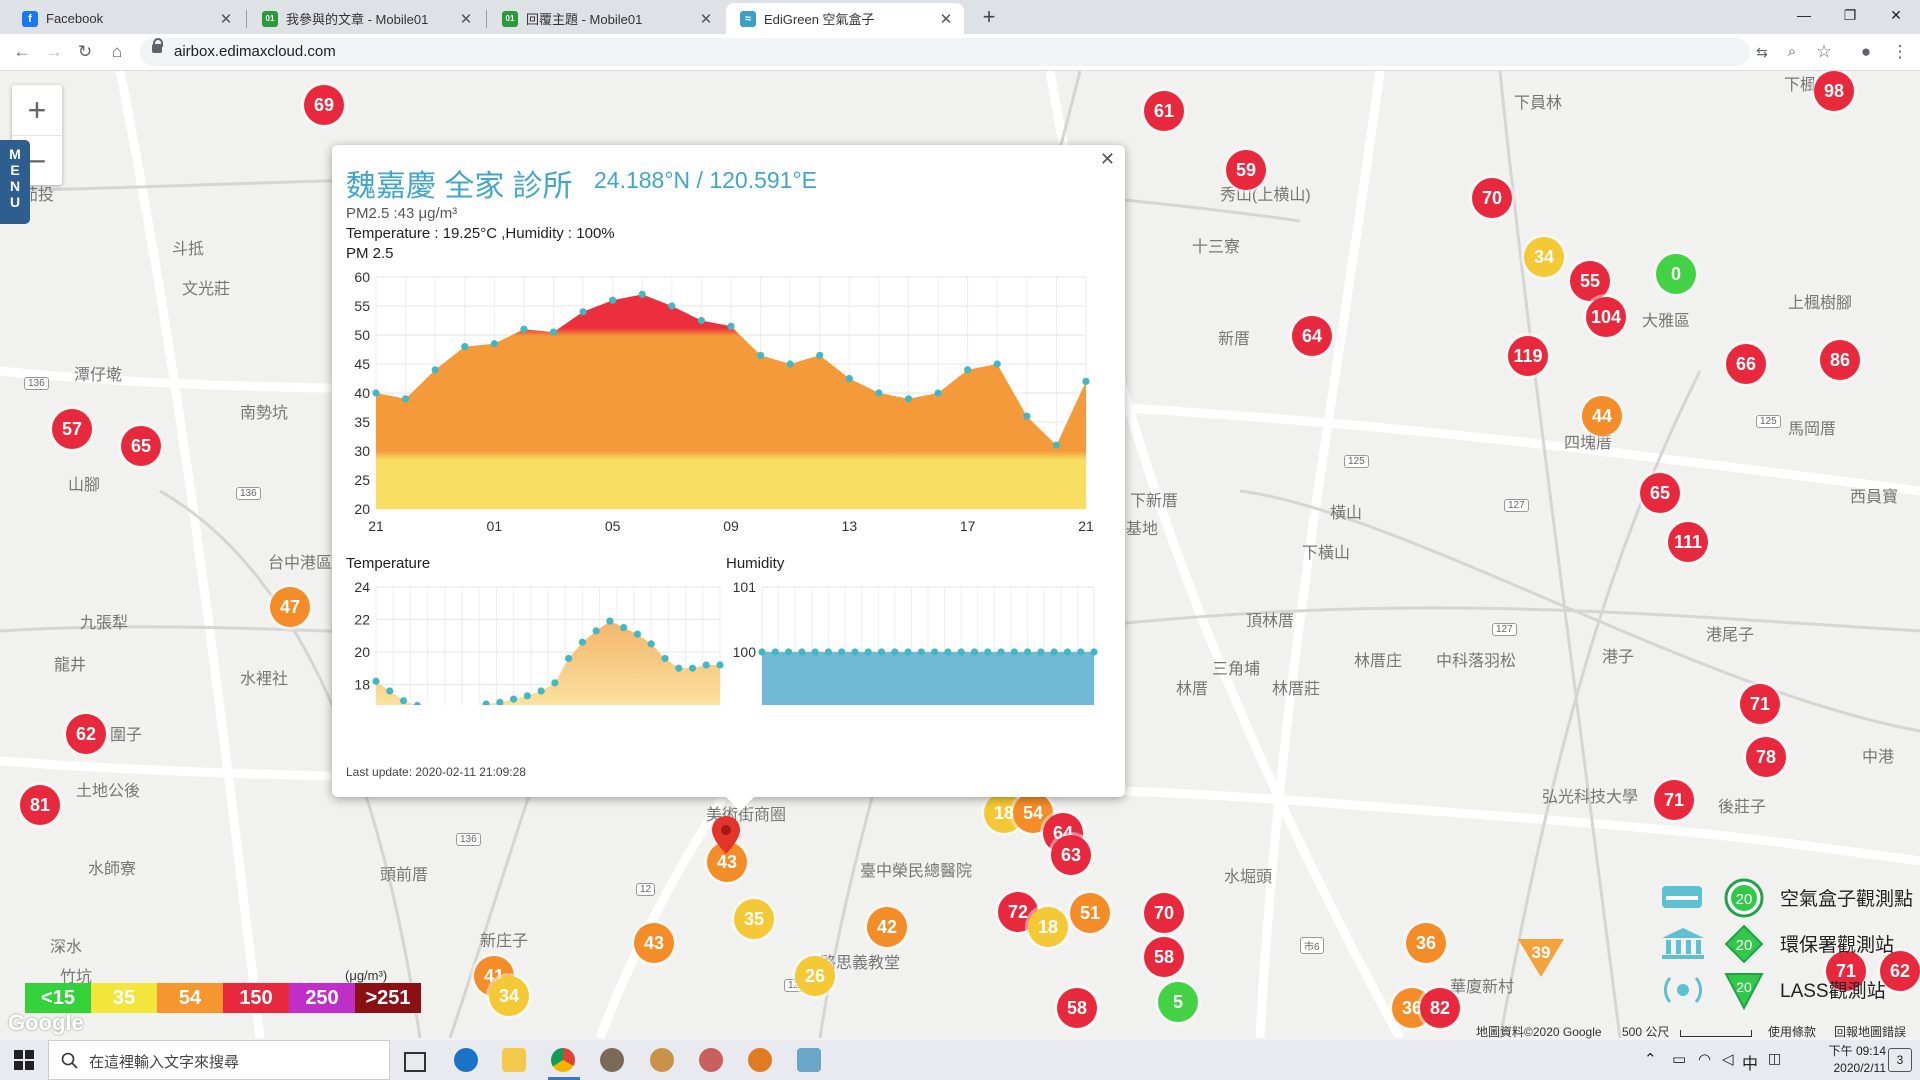 The image size is (1920, 1080). What do you see at coordinates (219, 1060) in the screenshot?
I see `taskbar-search-input: 在這裡輸入文字來搜尋` at bounding box center [219, 1060].